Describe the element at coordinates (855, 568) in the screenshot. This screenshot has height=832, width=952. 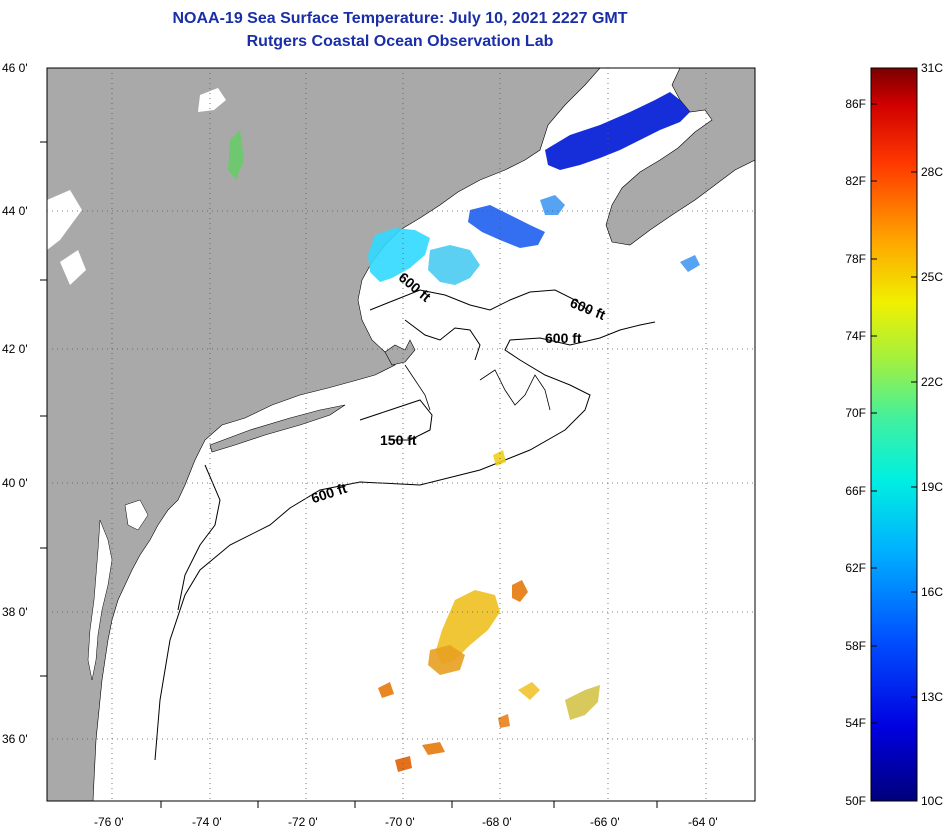
I see `colorbar-label-f: 62F` at that location.